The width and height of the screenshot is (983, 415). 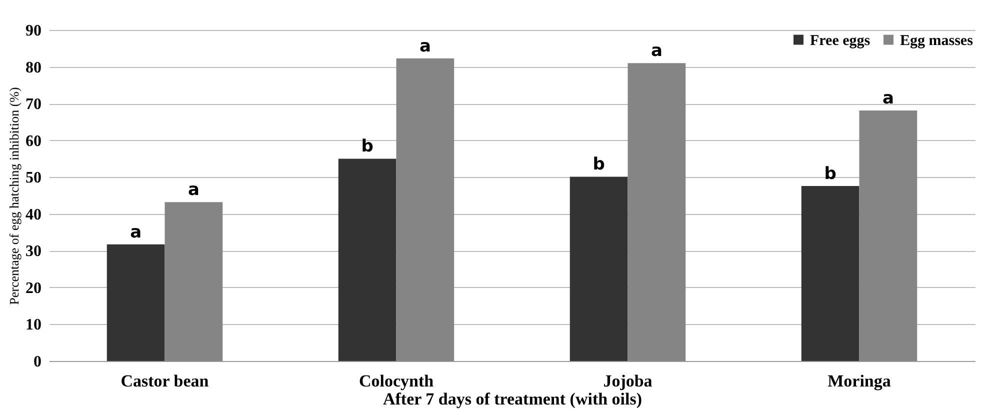 I want to click on legend-label: Free eggs, so click(x=840, y=40).